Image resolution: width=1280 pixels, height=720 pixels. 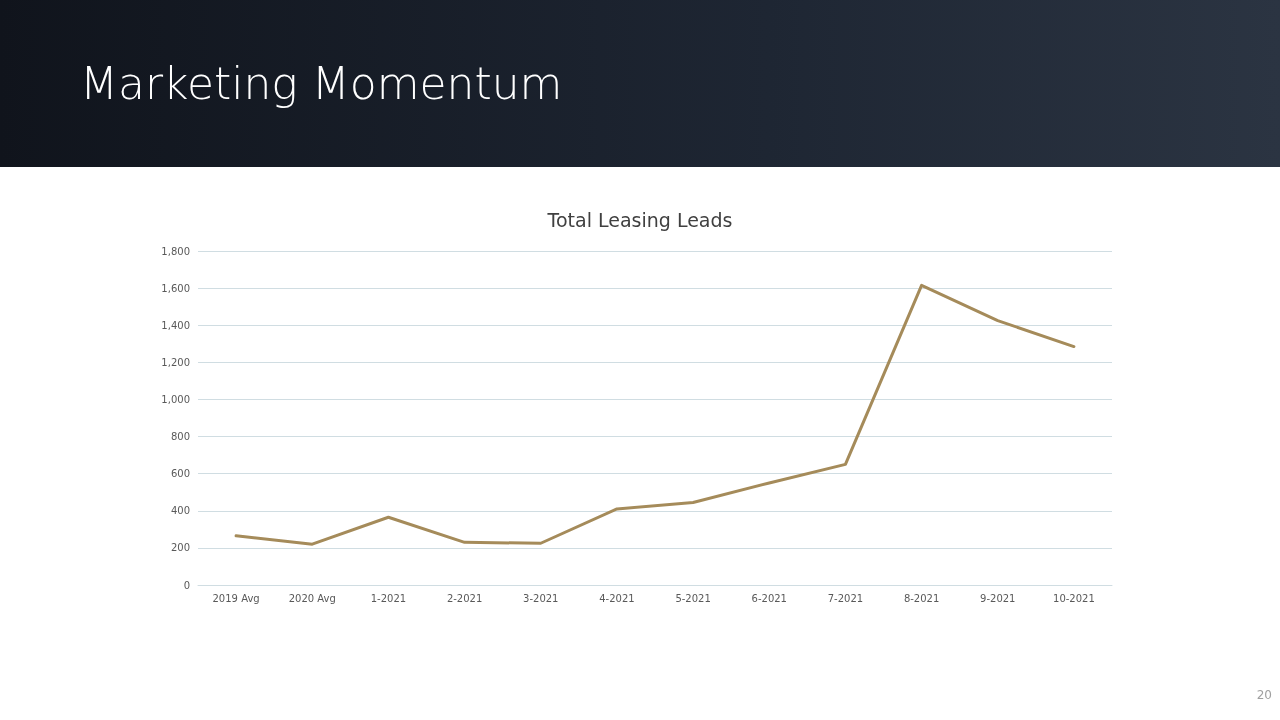 What do you see at coordinates (1074, 598) in the screenshot?
I see `x-tick-label: 10-2021` at bounding box center [1074, 598].